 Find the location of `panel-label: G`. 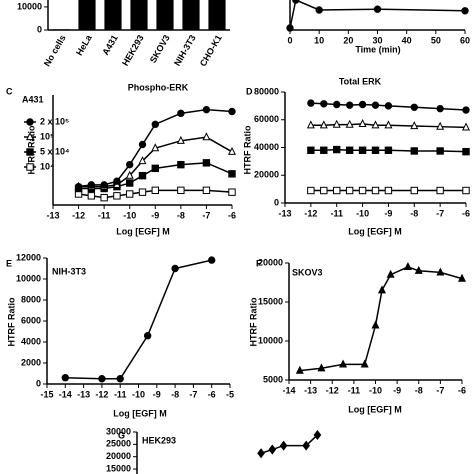

panel-label: G is located at coordinates (121, 435).